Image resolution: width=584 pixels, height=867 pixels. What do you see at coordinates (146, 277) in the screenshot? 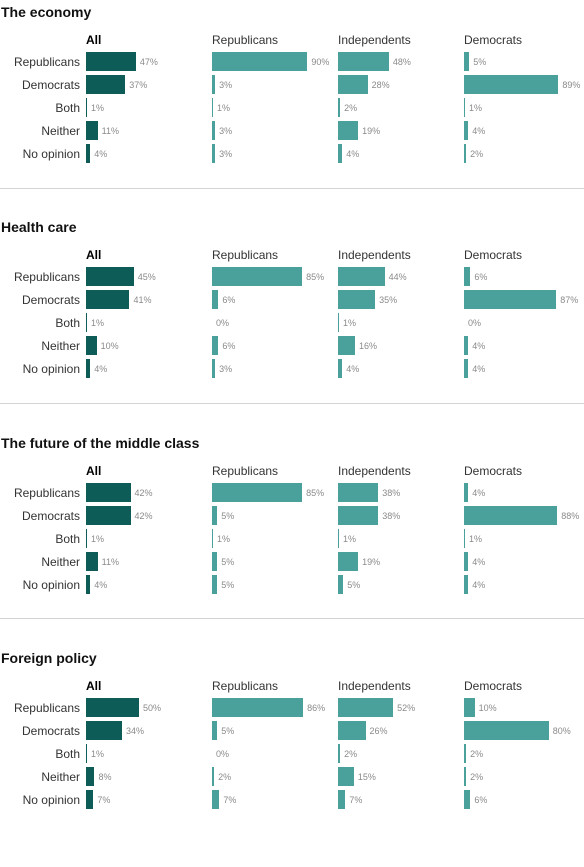
I see `bar-value-label: 45%` at bounding box center [146, 277].